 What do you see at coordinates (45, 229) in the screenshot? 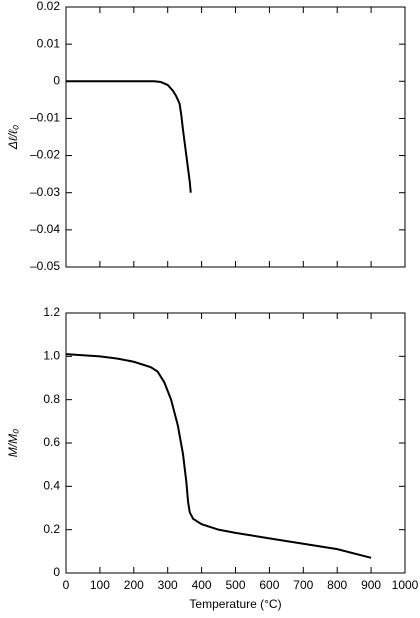
I see `y-tick-label: –0.04` at bounding box center [45, 229].